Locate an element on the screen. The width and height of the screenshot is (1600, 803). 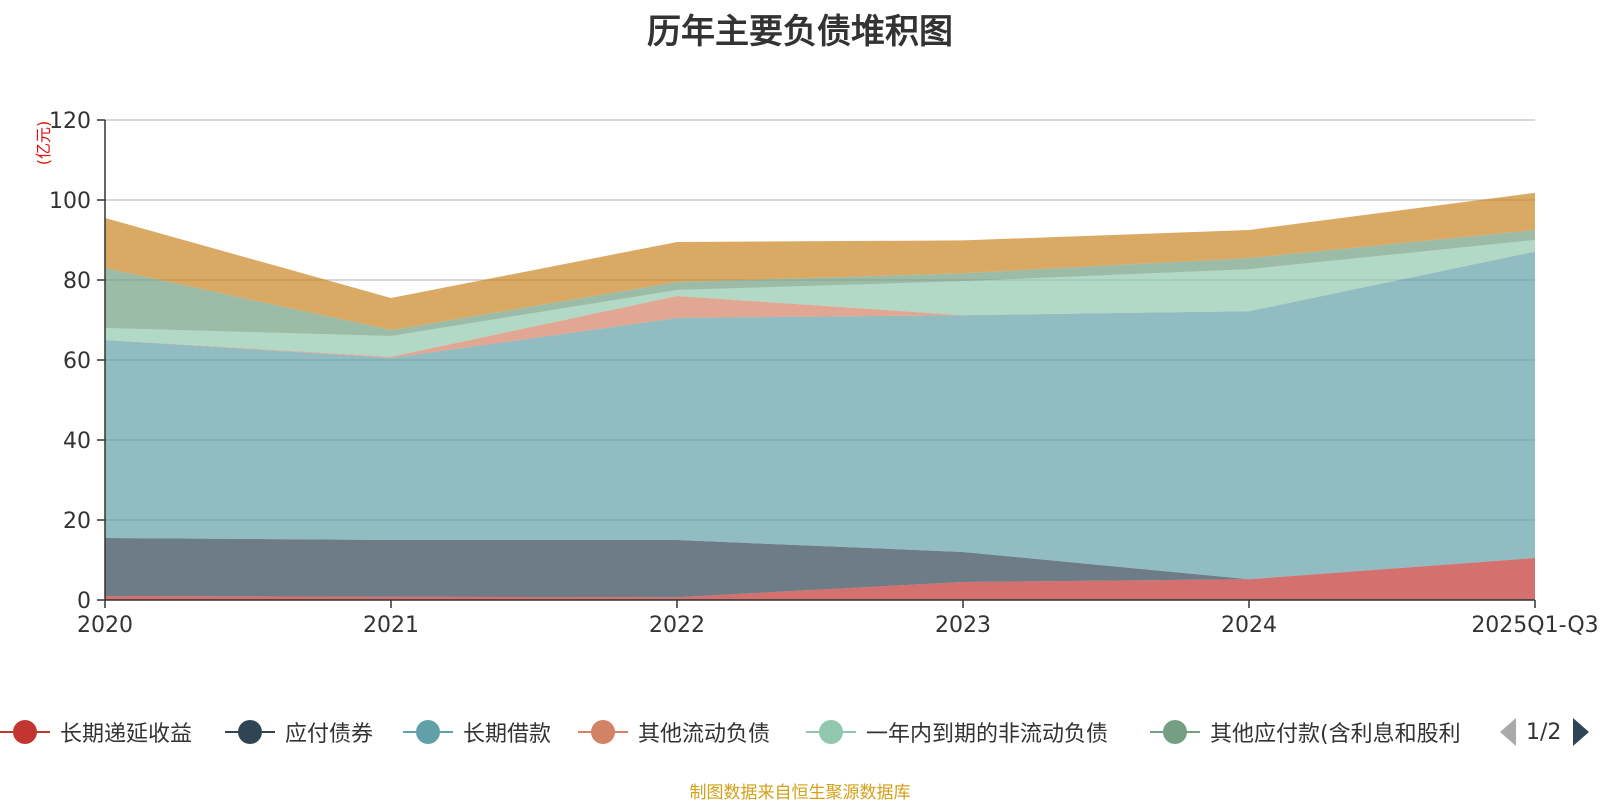
y-tick-label: 80 is located at coordinates (77, 281).